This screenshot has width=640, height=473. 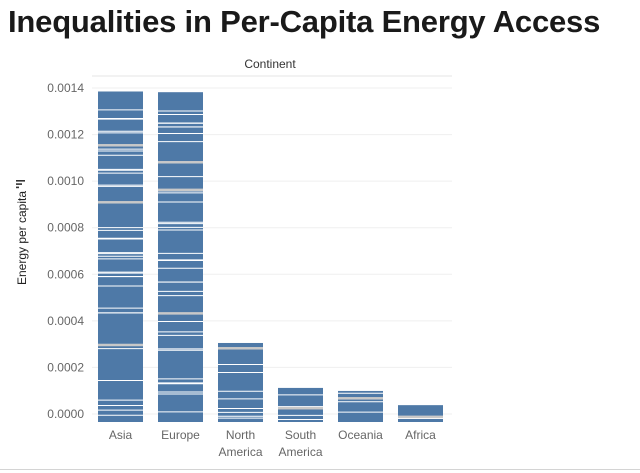 I want to click on x-tick-label: North, so click(x=240, y=435).